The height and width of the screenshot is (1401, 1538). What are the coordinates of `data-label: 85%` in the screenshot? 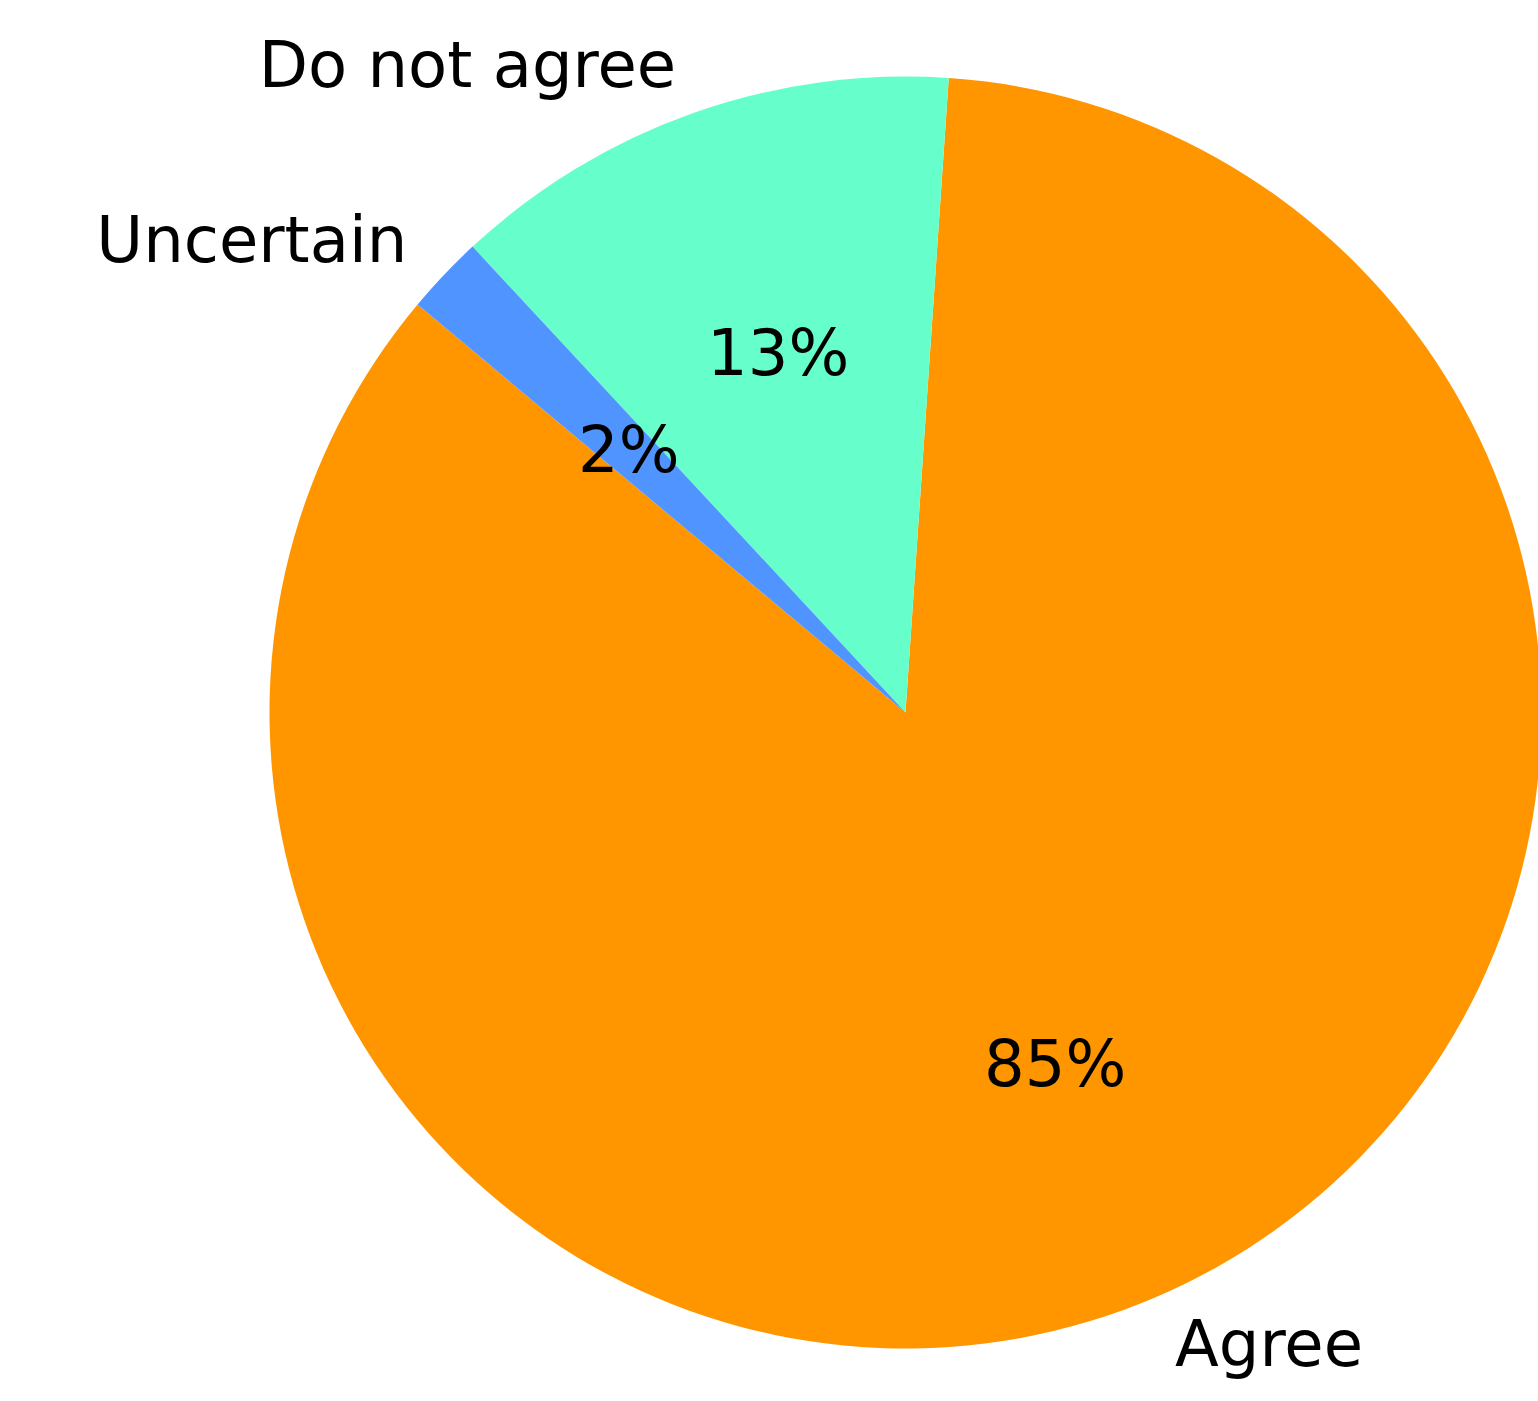 It's located at (1055, 1063).